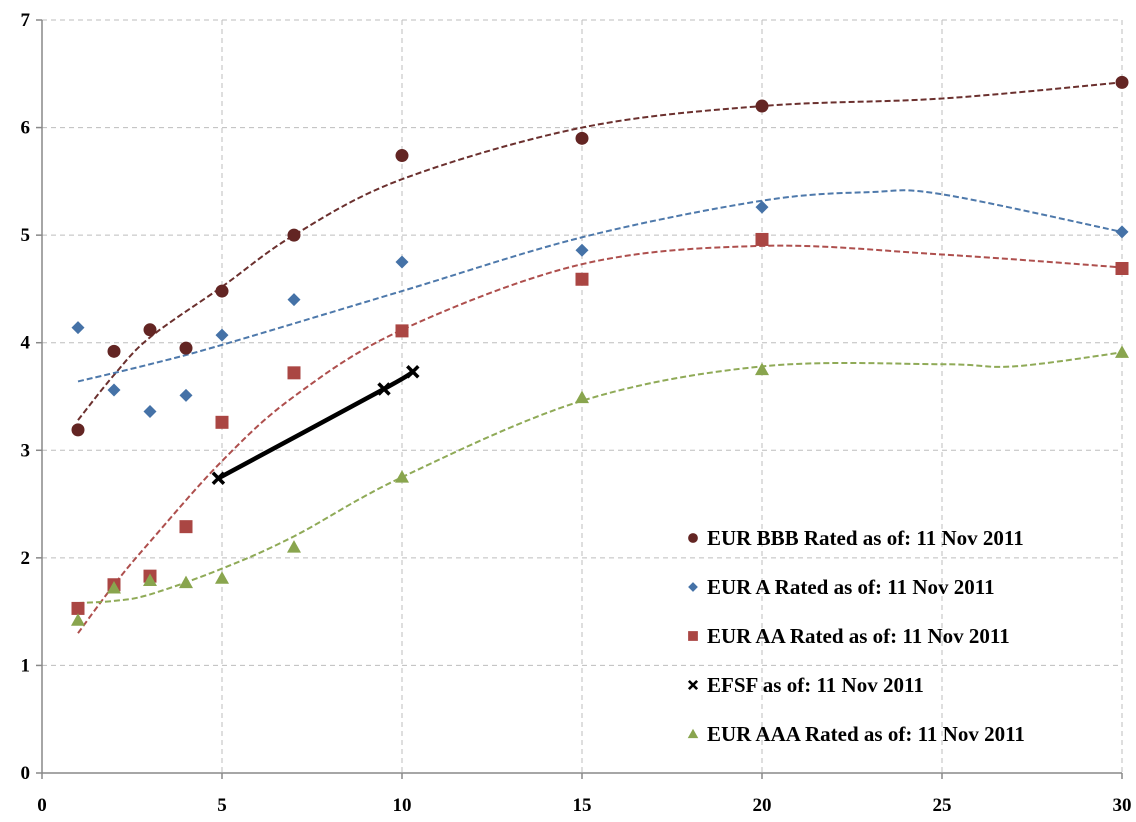 The height and width of the screenshot is (822, 1136). I want to click on y-tick-label: 5, so click(26, 235).